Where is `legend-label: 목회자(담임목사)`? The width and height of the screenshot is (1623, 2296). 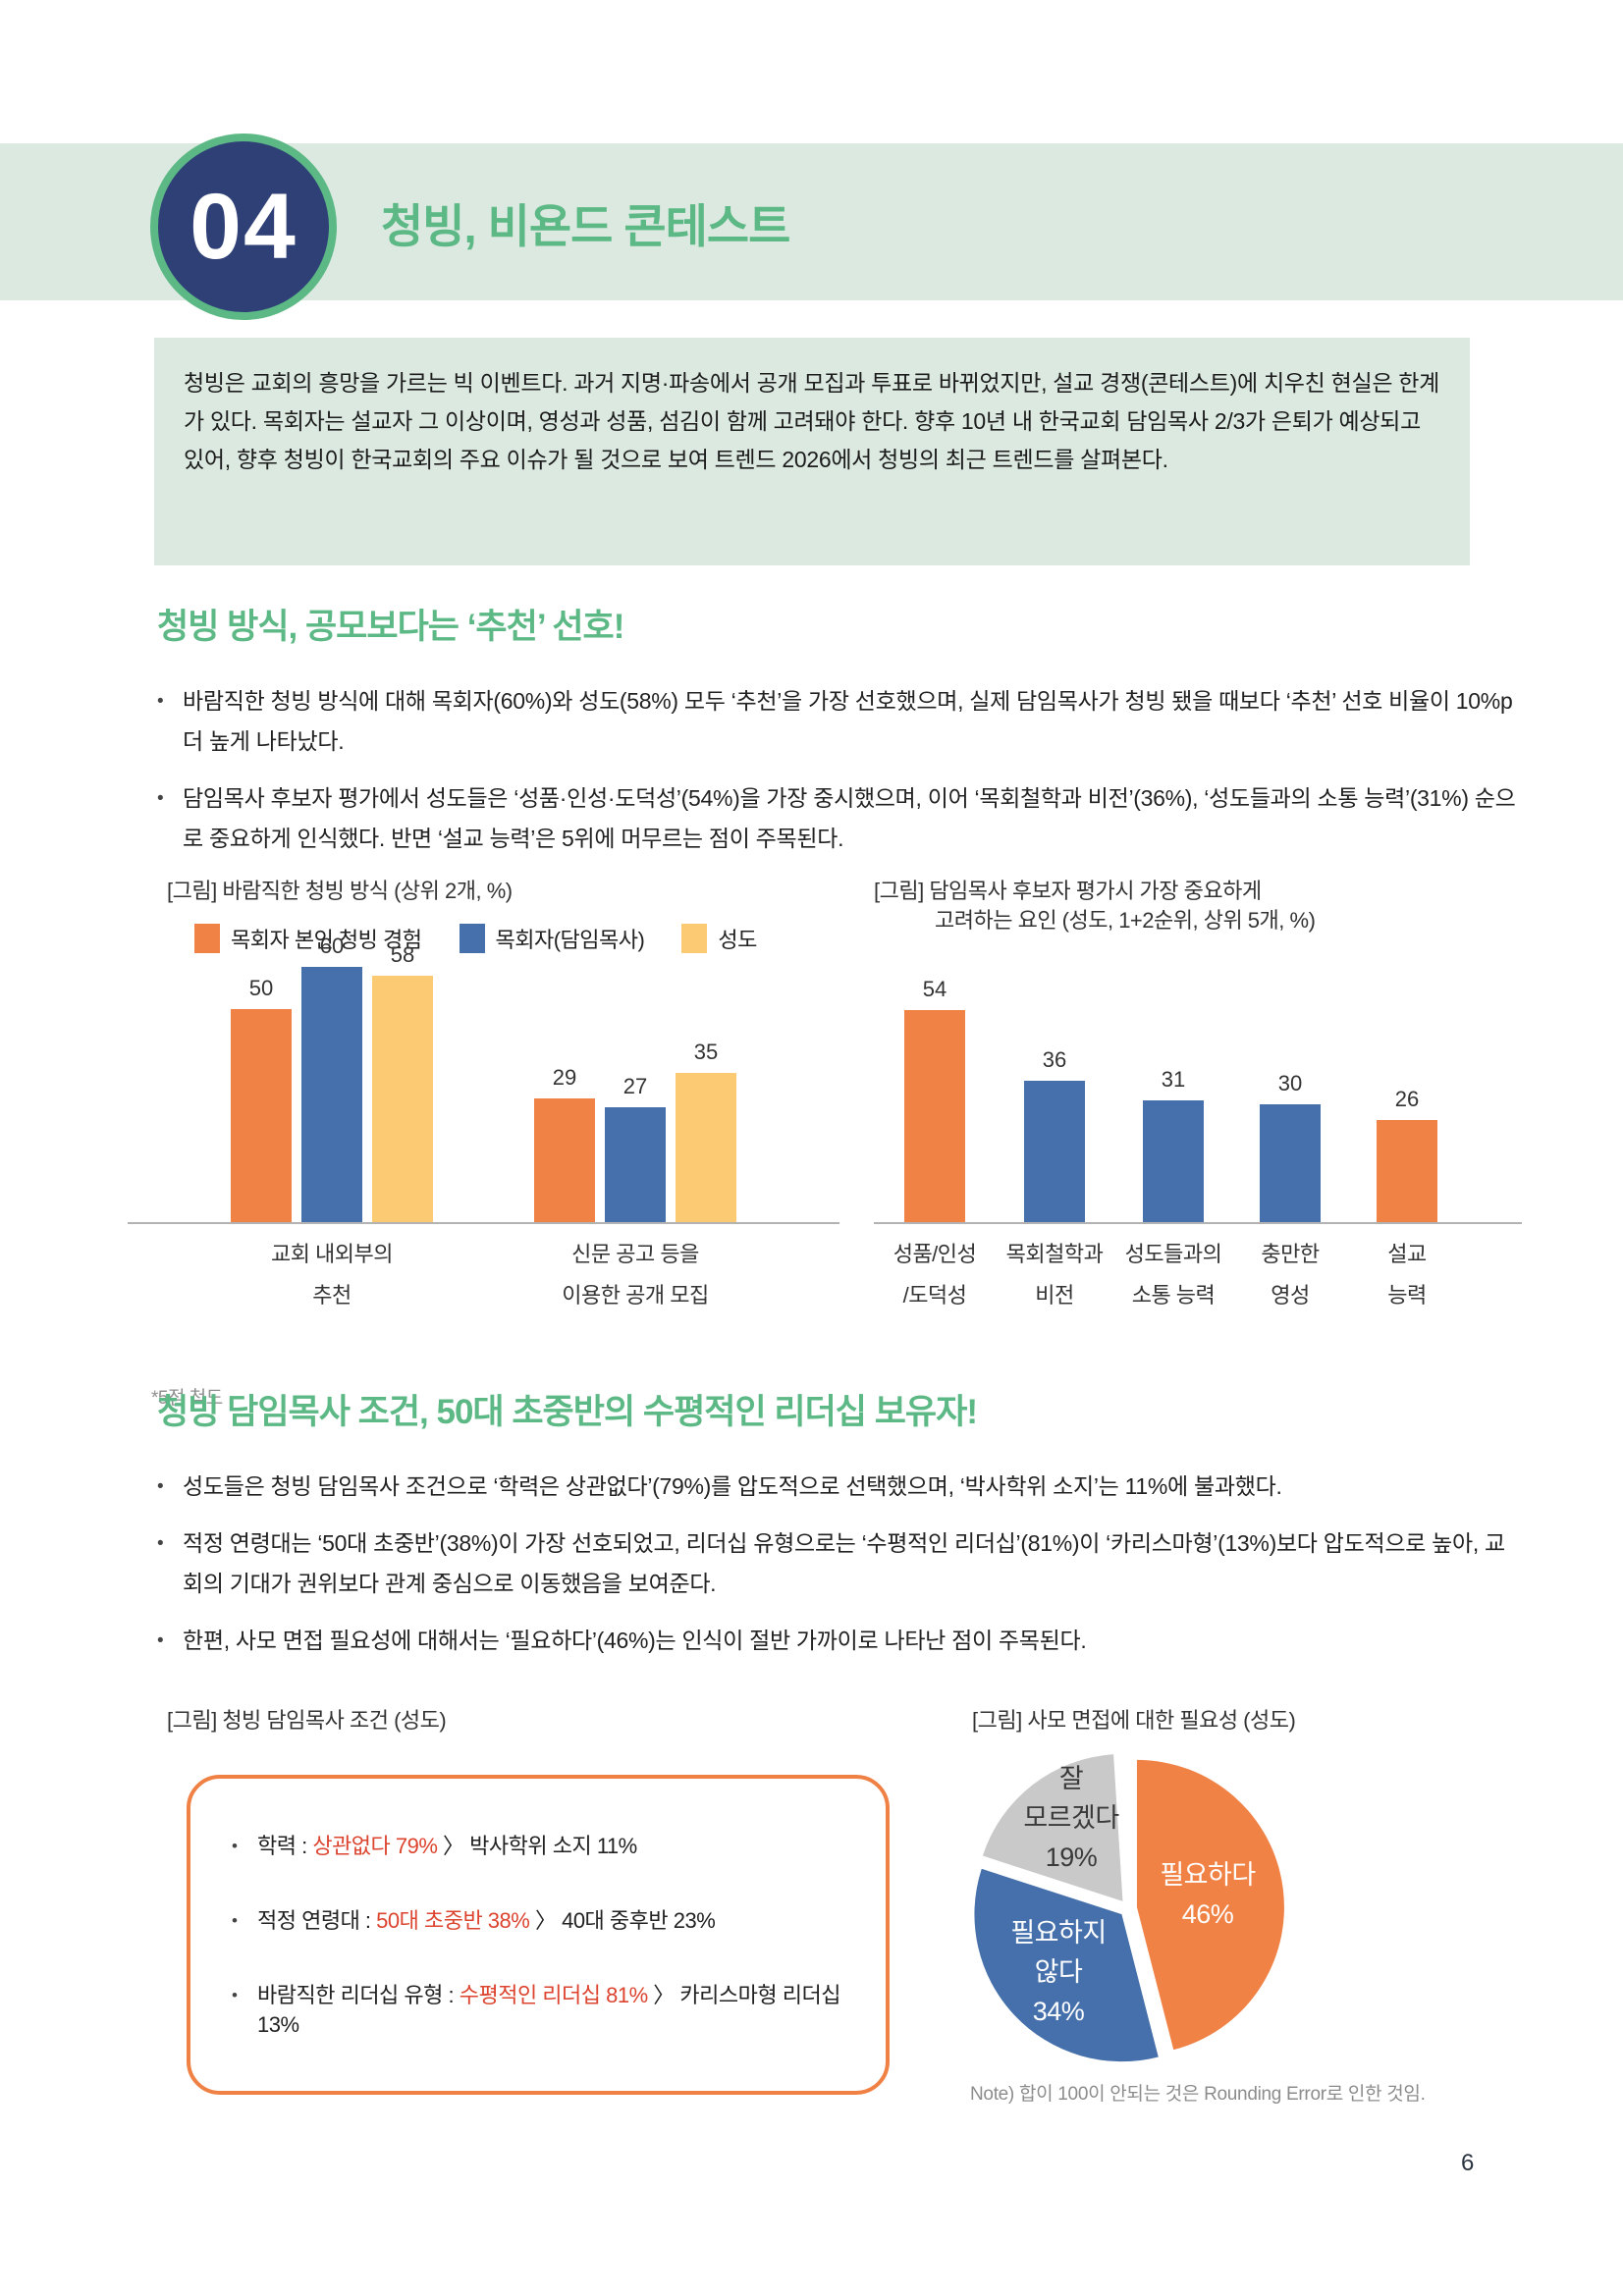 legend-label: 목회자(담임목사) is located at coordinates (570, 940).